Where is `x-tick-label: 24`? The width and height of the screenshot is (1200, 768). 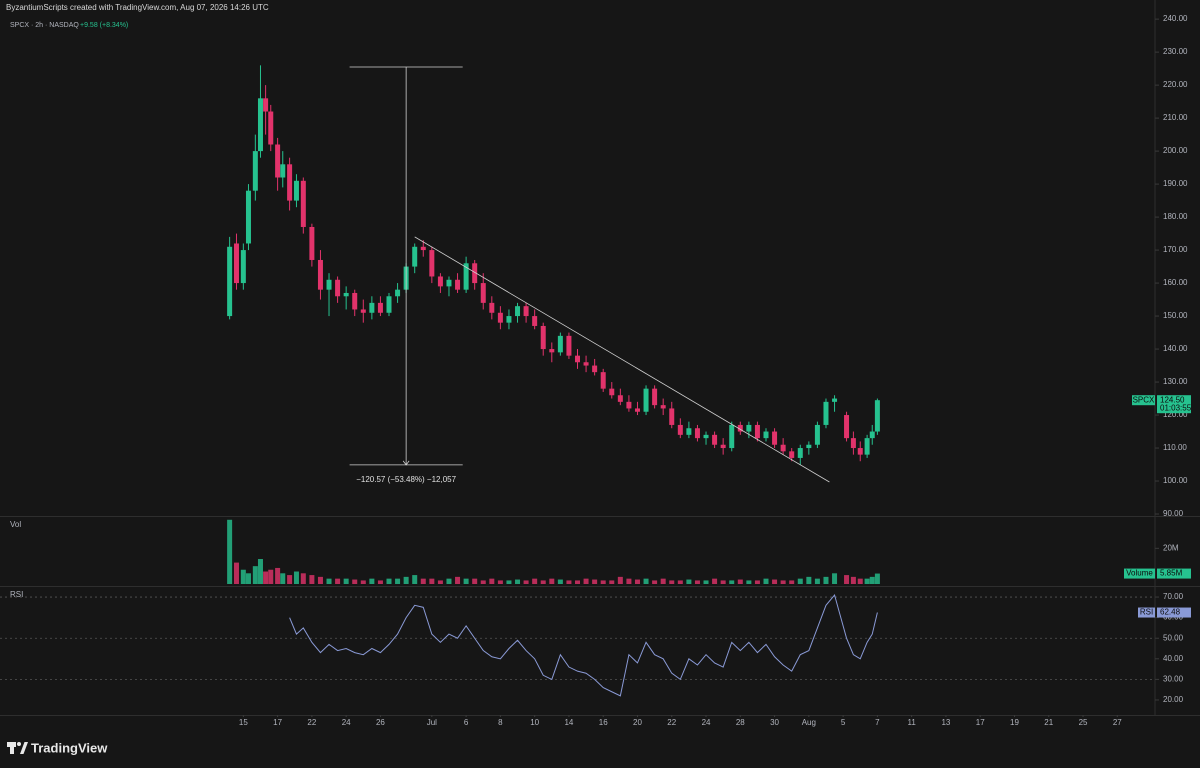 x-tick-label: 24 is located at coordinates (346, 722).